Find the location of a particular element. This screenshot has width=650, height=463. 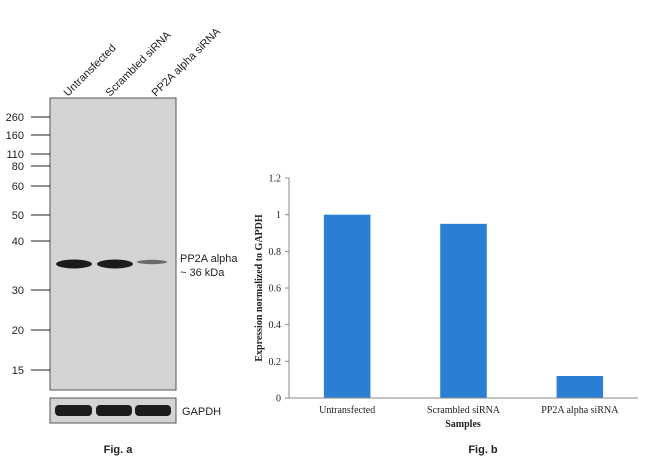

y-axis-title: Expression normalized to GAPDH is located at coordinates (259, 288).